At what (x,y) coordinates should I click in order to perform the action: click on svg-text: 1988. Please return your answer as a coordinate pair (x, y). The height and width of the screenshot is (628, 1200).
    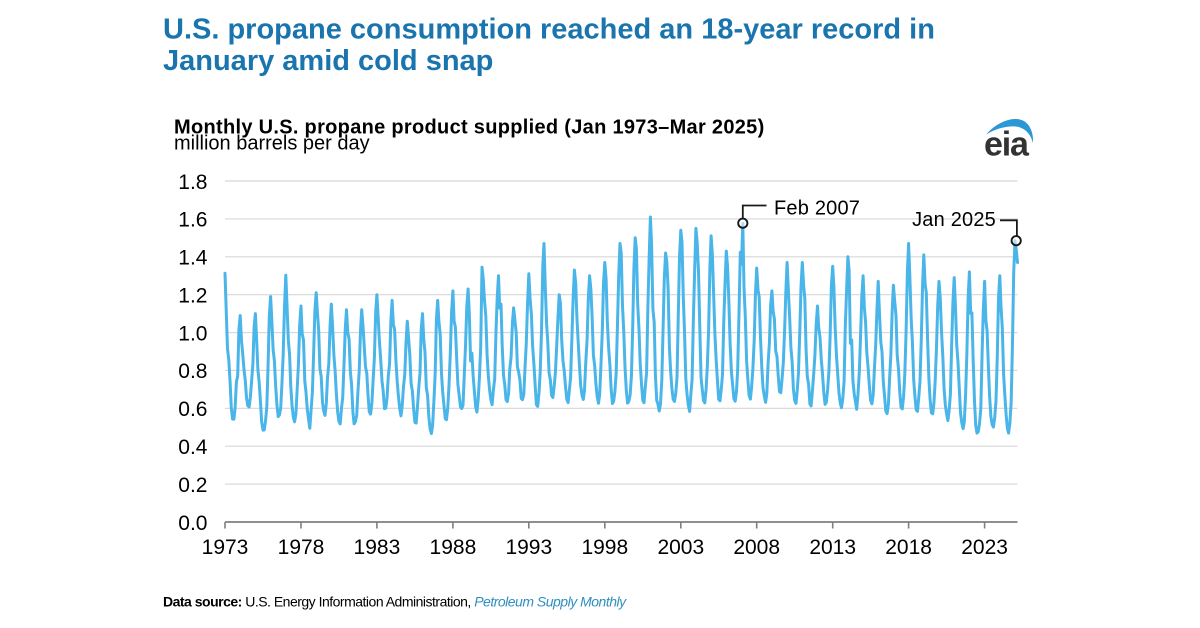
    Looking at the image, I should click on (453, 547).